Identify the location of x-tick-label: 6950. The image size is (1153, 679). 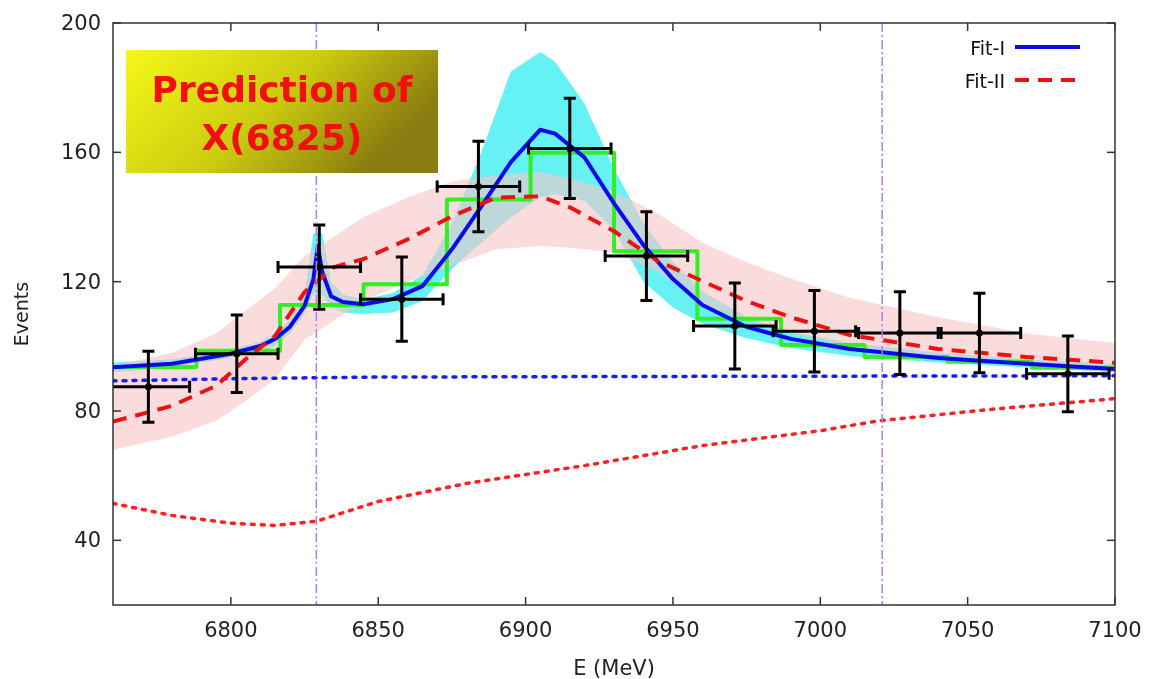
(673, 630).